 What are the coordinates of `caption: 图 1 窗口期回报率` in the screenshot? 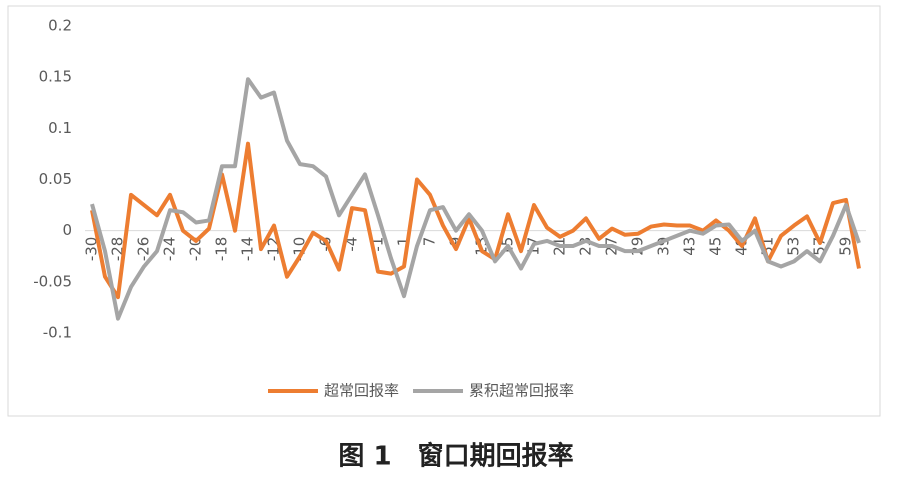 It's located at (455, 456).